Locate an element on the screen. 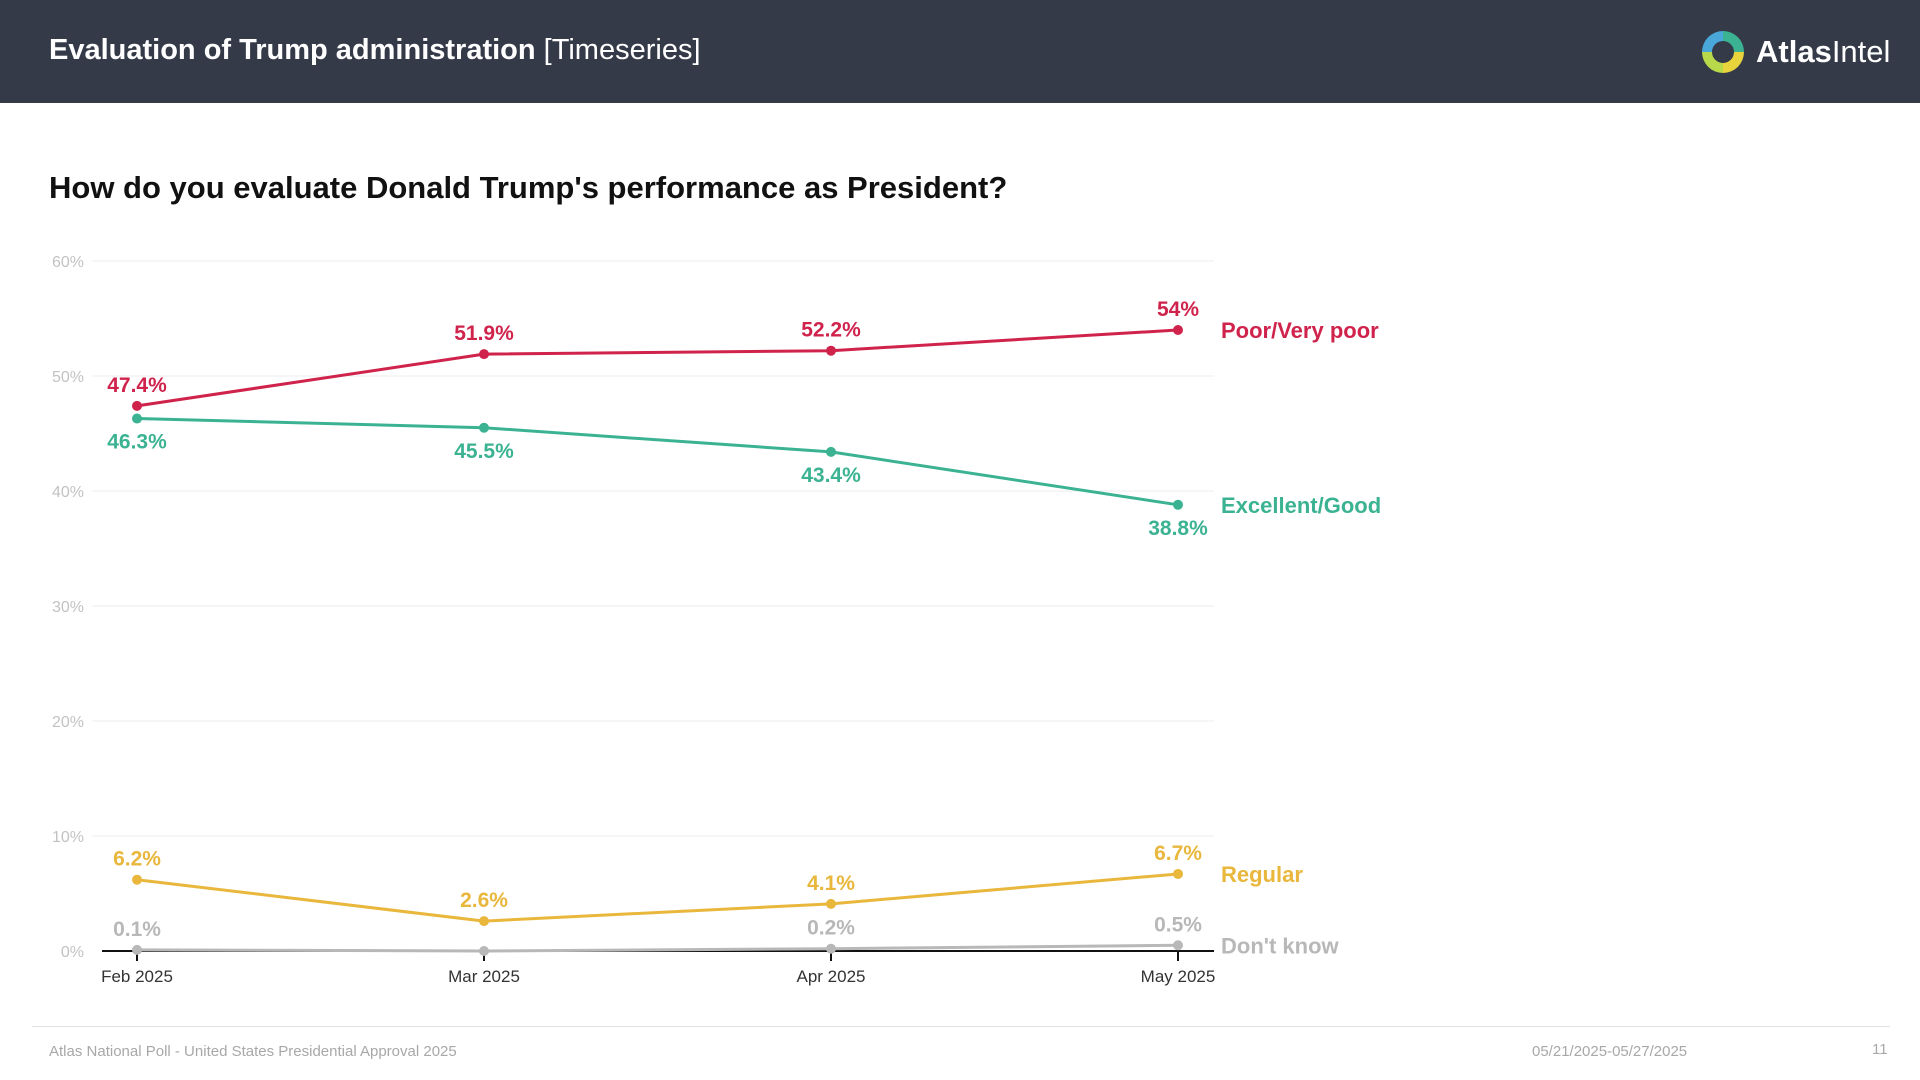 Image resolution: width=1920 pixels, height=1080 pixels. atlasintel-logo: AtlasIntel is located at coordinates (1795, 52).